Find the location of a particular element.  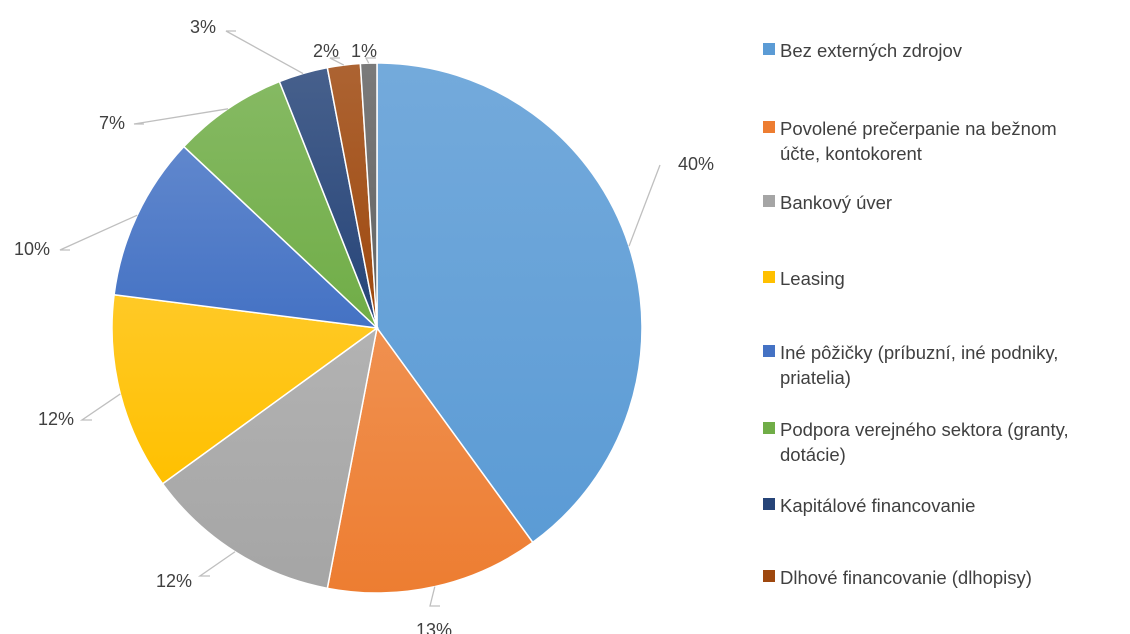

legend-item-8: Dlhové financovanie (dlhopisy) is located at coordinates (897, 577).